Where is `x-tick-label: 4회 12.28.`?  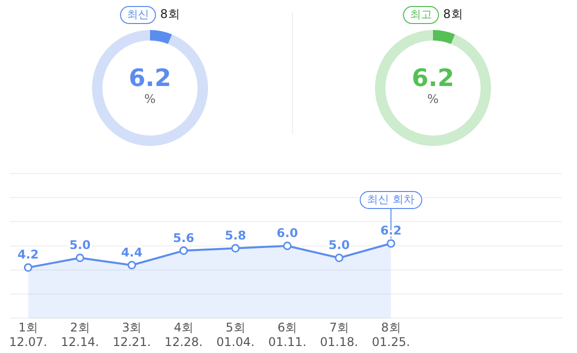
x-tick-label: 4회 12.28. is located at coordinates (183, 334).